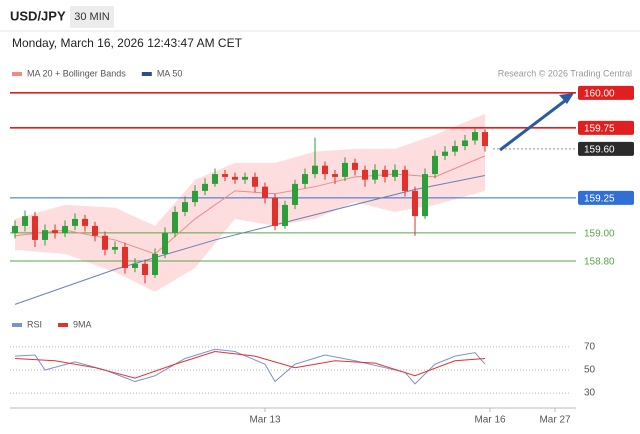  What do you see at coordinates (590, 347) in the screenshot?
I see `y-tick-label: 70` at bounding box center [590, 347].